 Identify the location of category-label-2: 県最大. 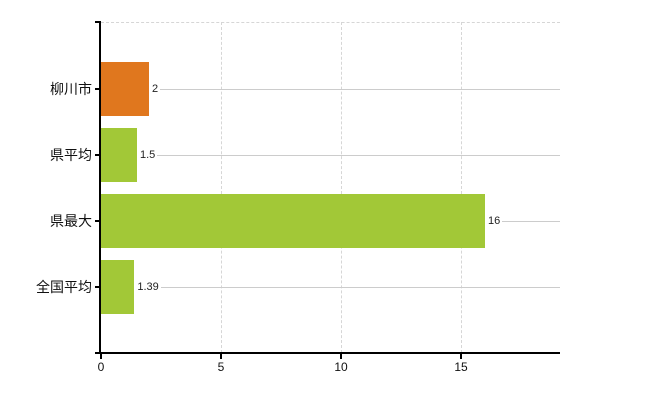
(71, 221).